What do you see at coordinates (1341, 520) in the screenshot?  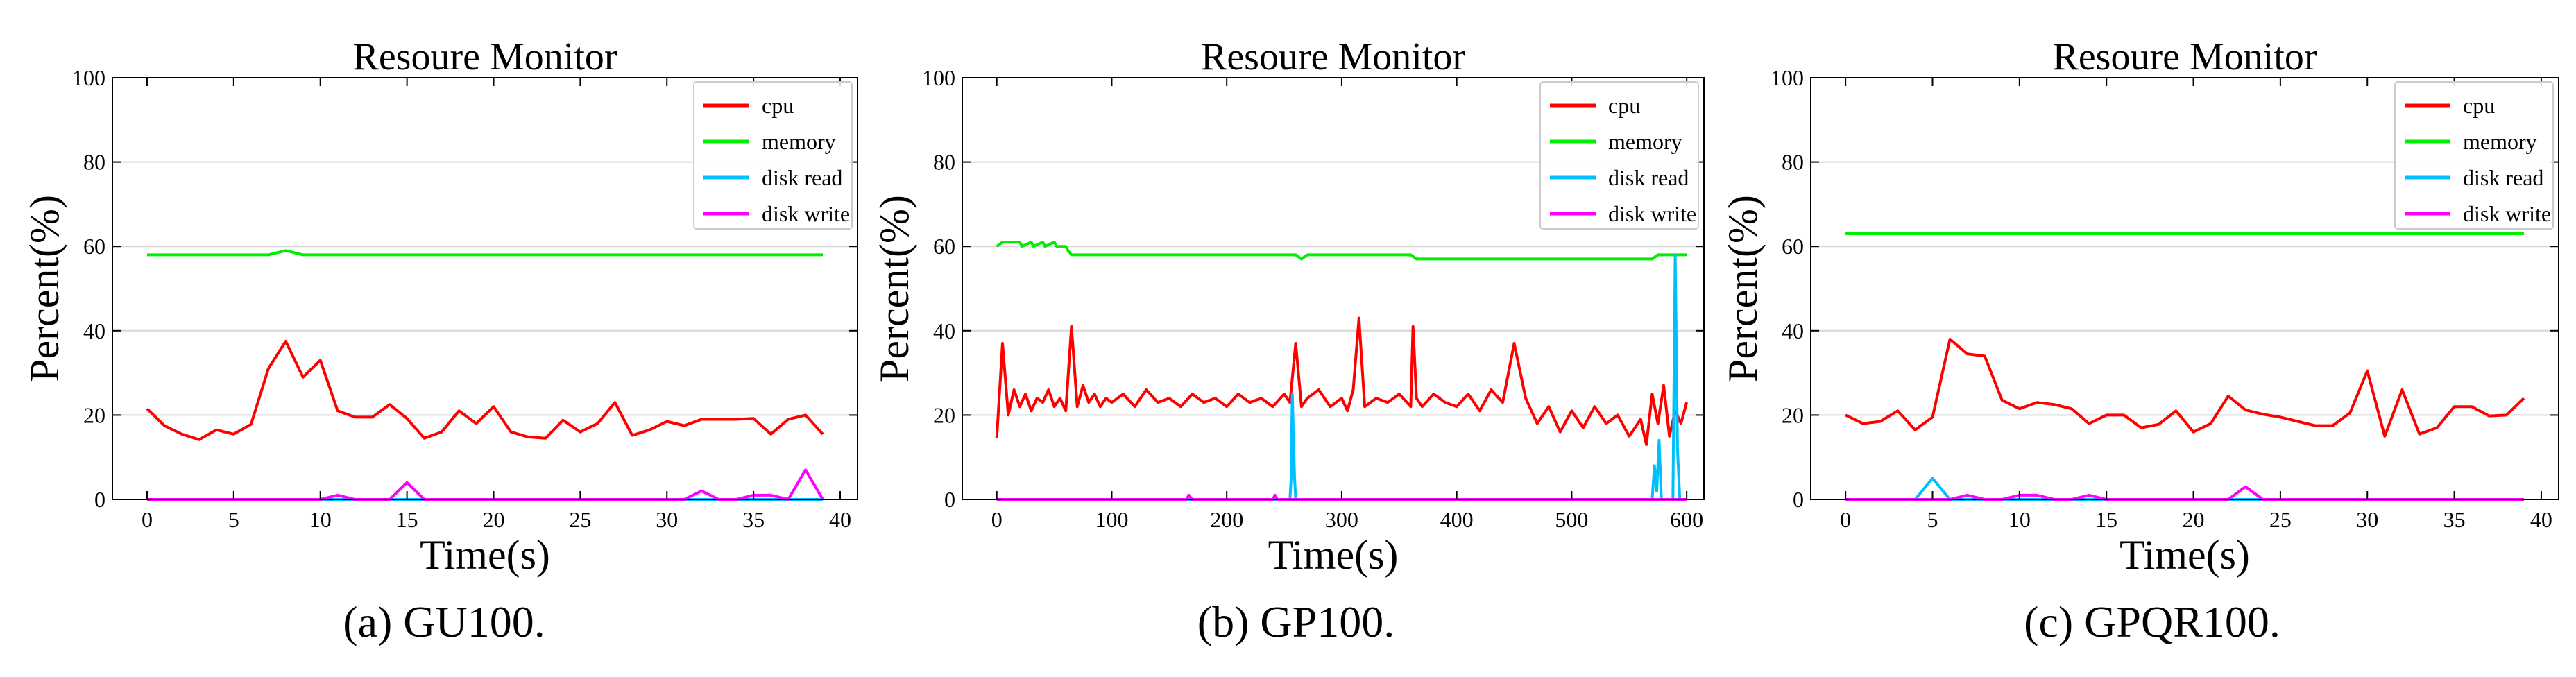 I see `x-tick-label: 300` at bounding box center [1341, 520].